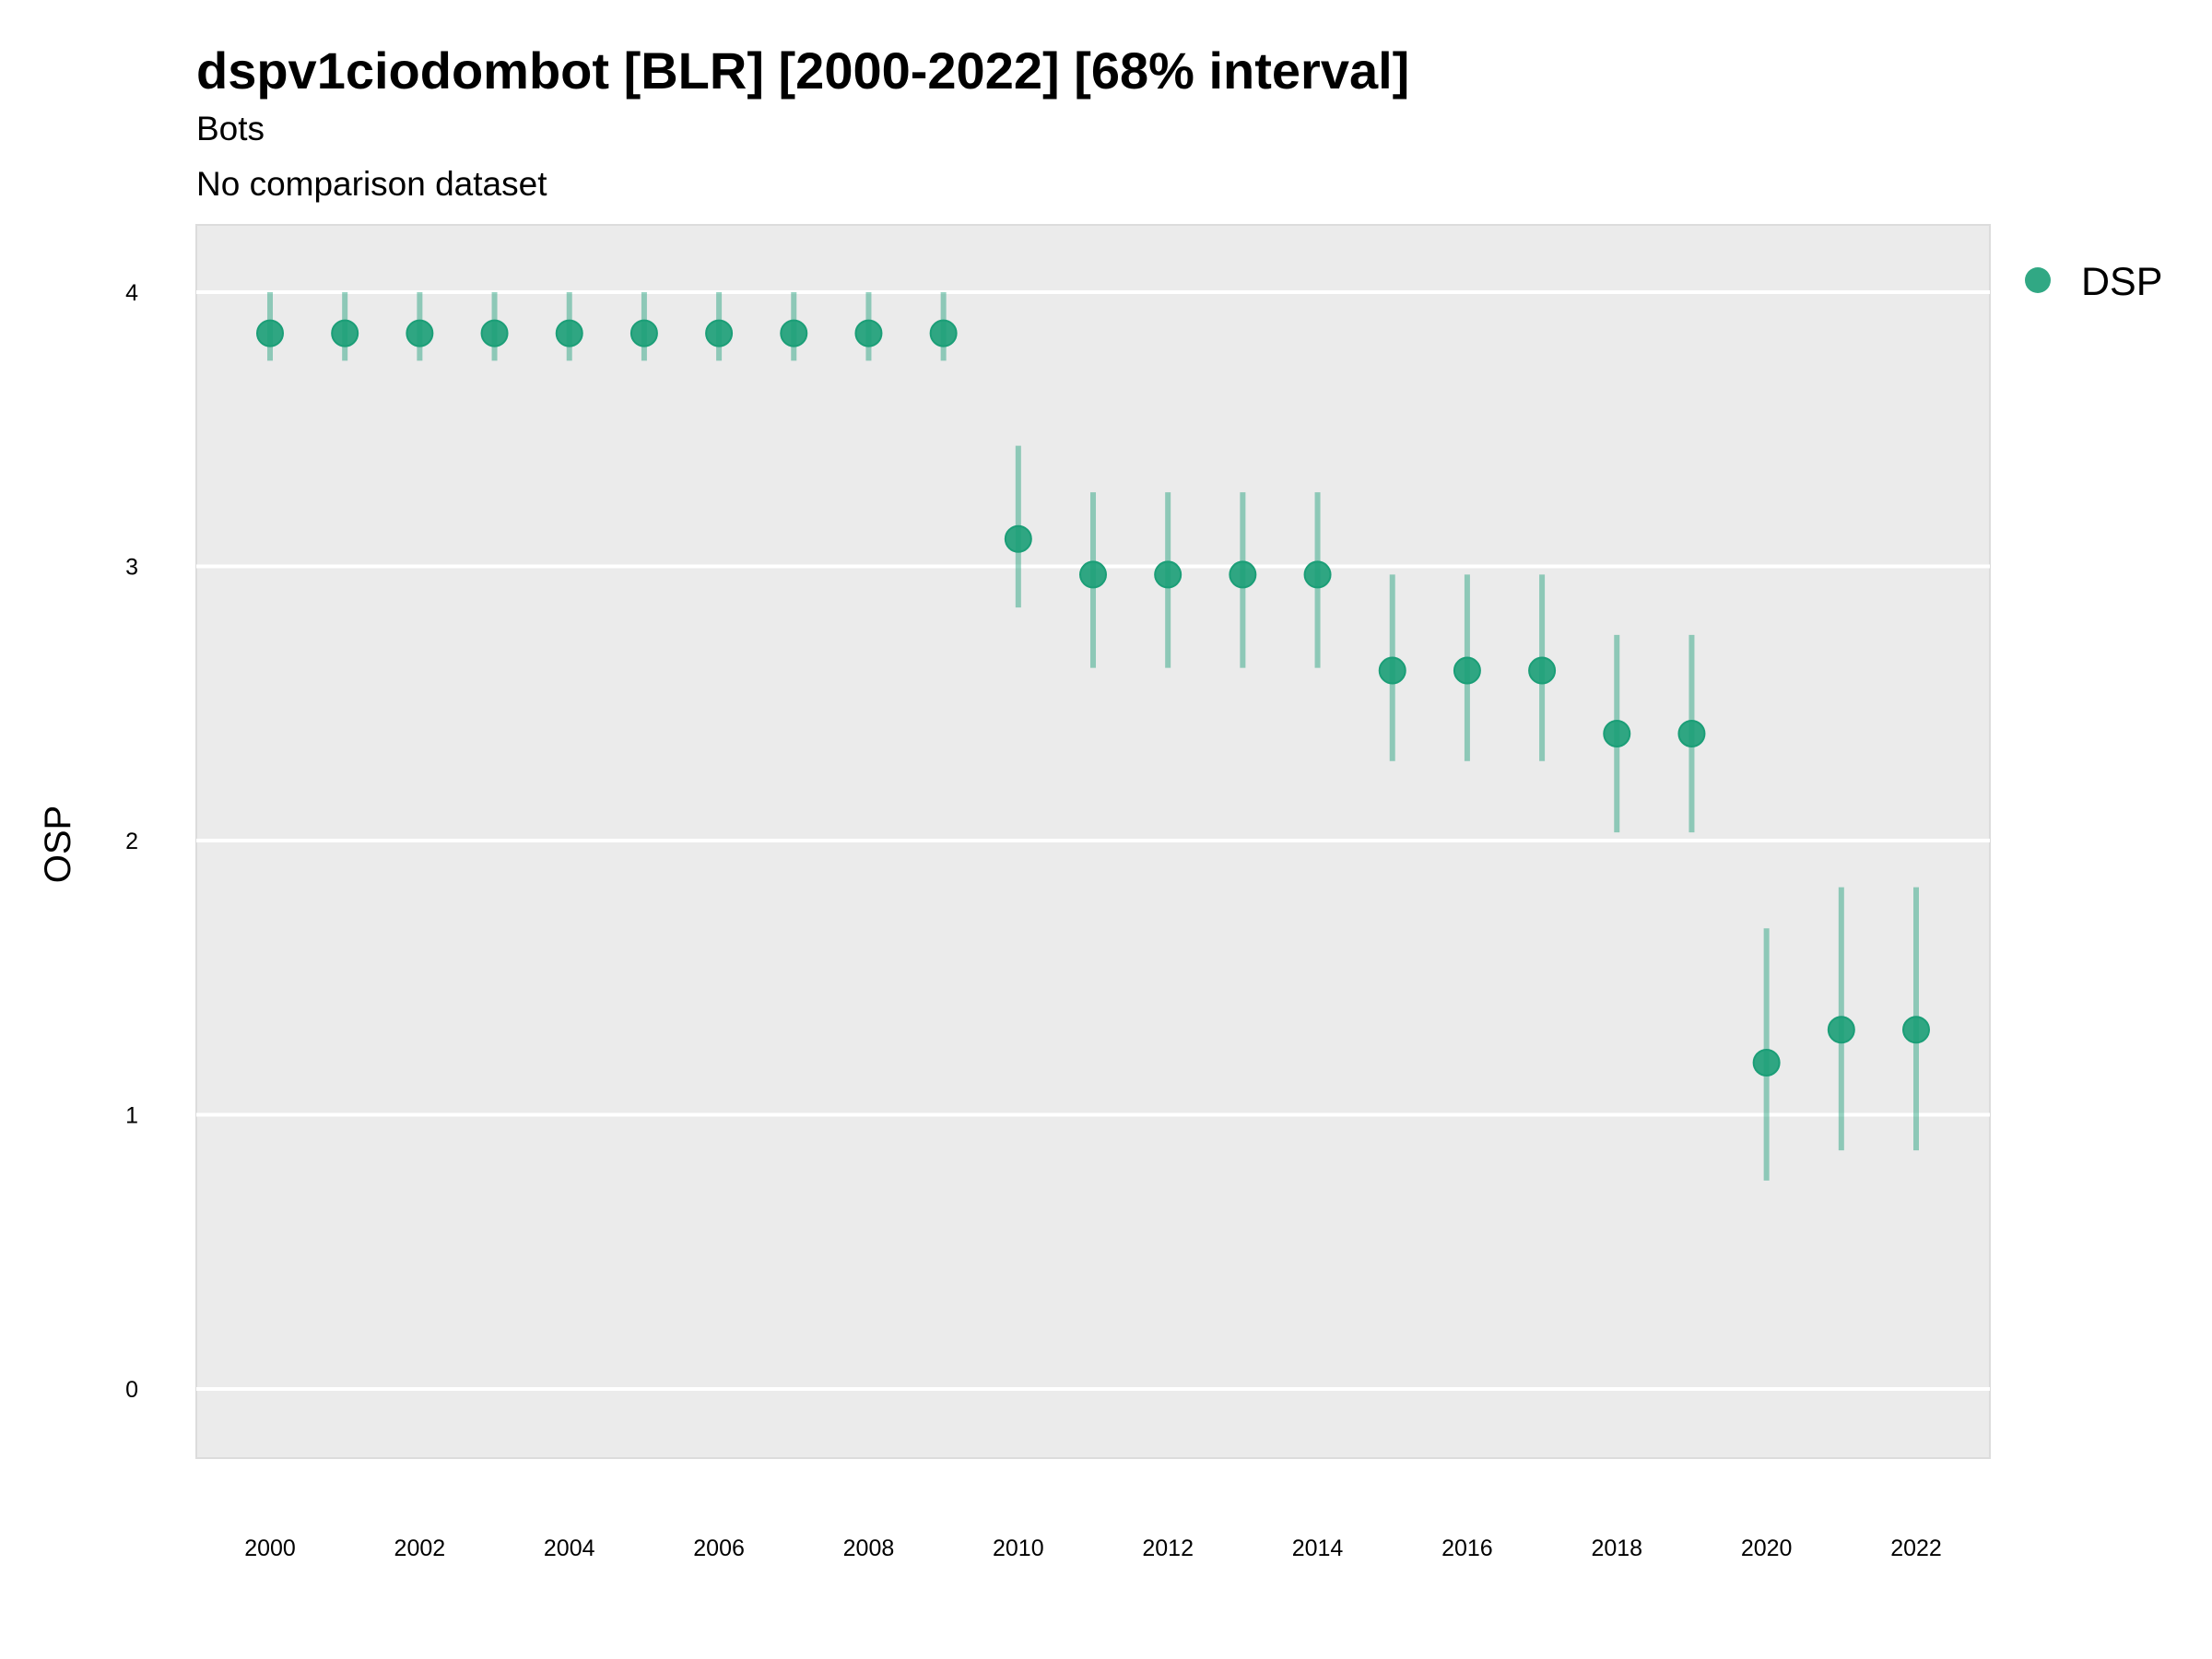 The width and height of the screenshot is (2212, 1659). I want to click on y-axis-label: OSP, so click(58, 844).